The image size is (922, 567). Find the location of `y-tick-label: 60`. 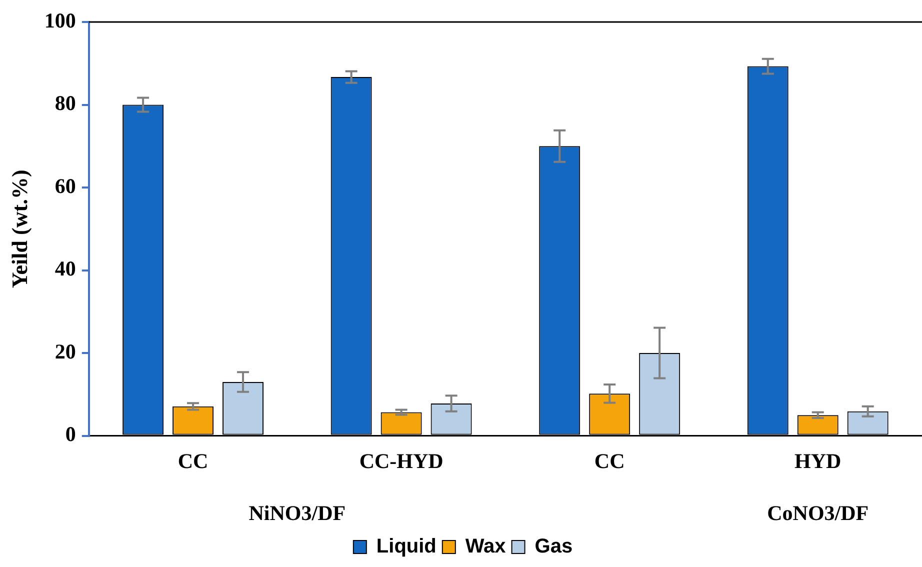

y-tick-label: 60 is located at coordinates (65, 186).